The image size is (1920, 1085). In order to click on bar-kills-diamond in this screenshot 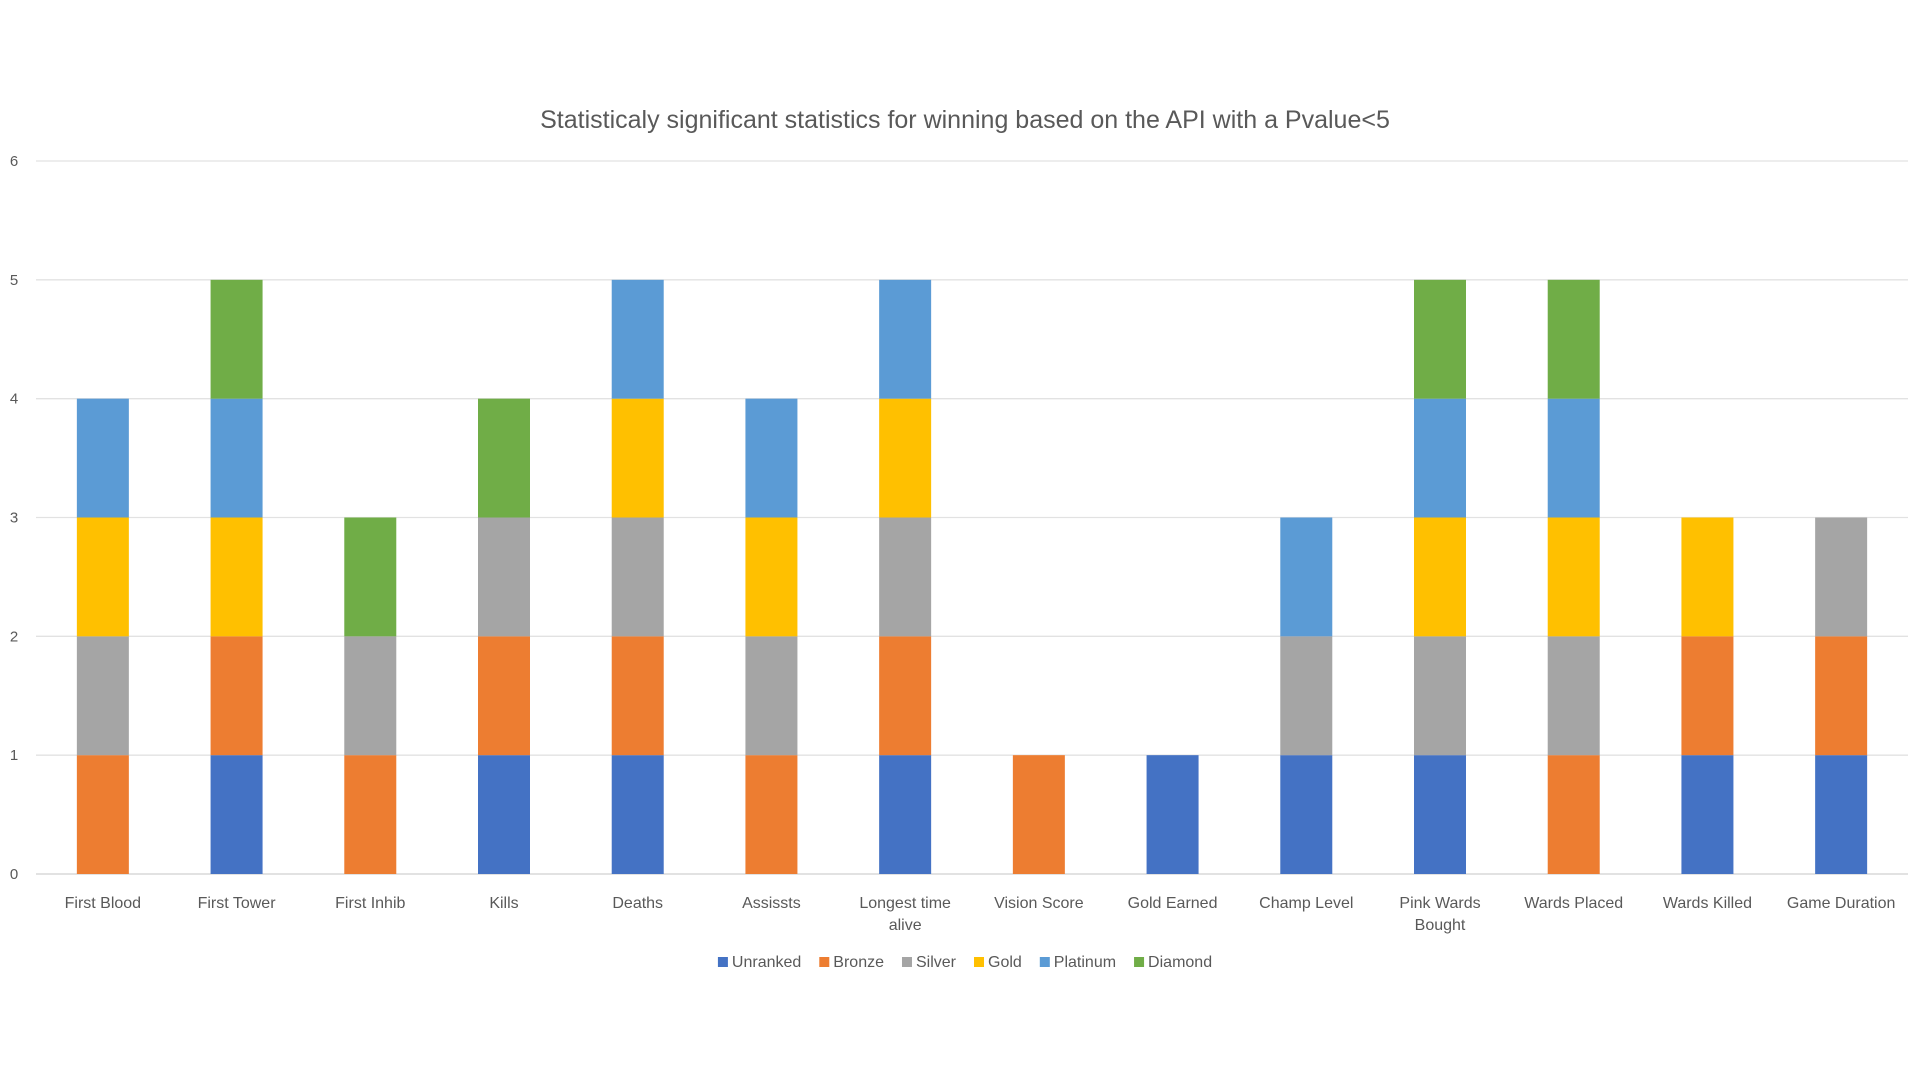, I will do `click(504, 458)`.